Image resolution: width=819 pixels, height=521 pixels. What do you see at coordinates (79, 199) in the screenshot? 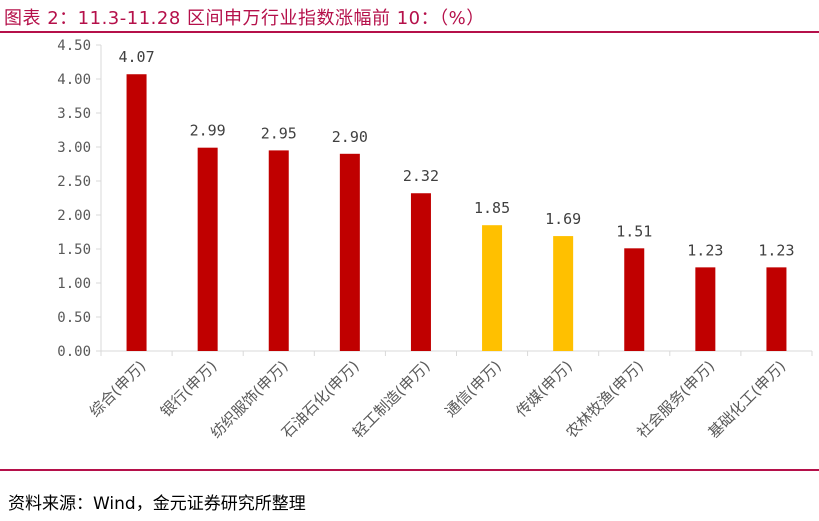
I see `y-axis: 0.00 0.50 1.00 1.50 2.00 2.50 3.00 3.50 4.00 4.50` at bounding box center [79, 199].